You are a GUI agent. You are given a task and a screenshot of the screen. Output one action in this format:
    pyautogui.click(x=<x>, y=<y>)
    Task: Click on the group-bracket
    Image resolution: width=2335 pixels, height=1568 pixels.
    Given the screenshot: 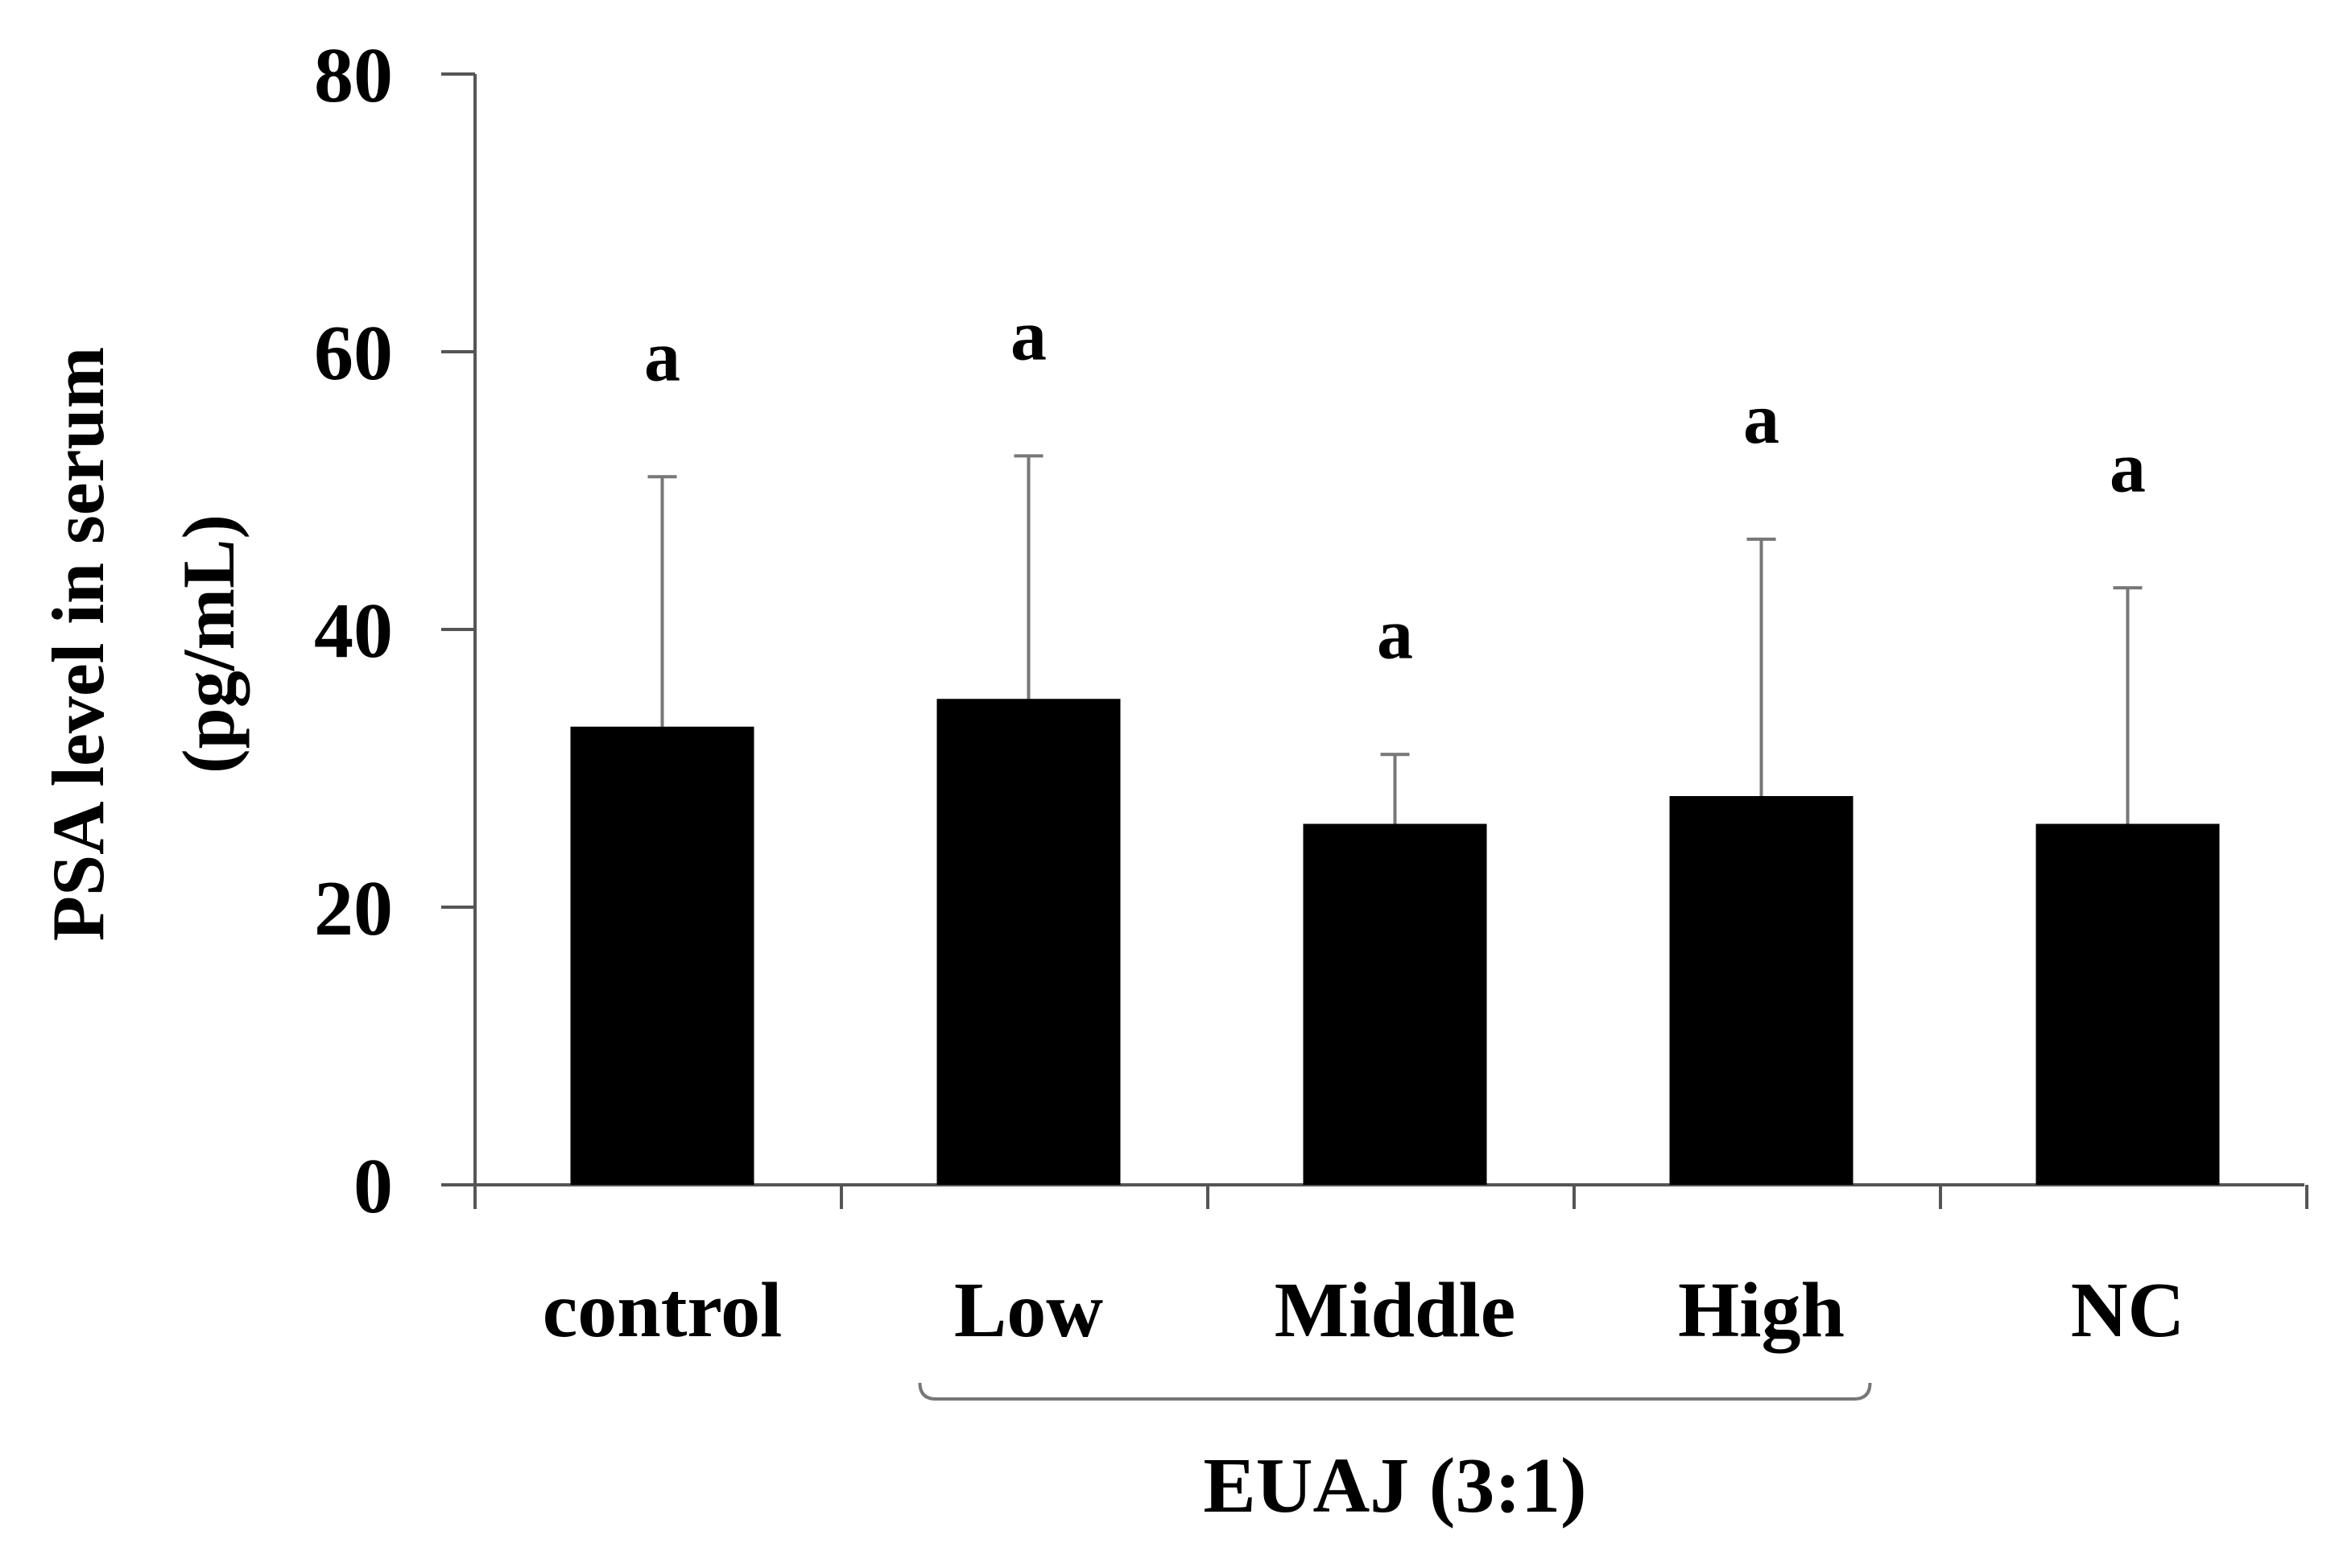 What is the action you would take?
    pyautogui.click(x=1395, y=1391)
    